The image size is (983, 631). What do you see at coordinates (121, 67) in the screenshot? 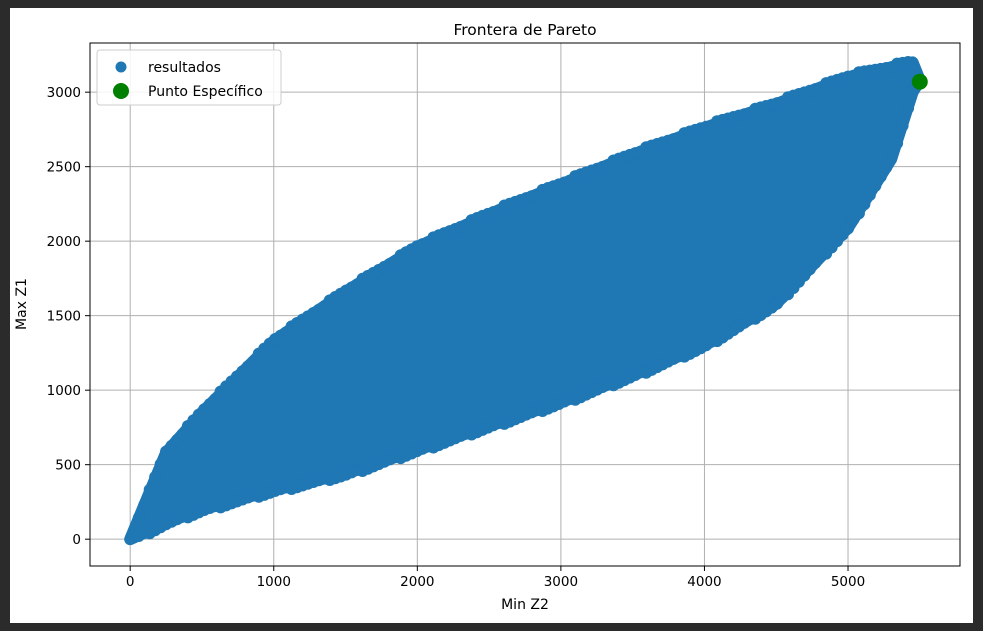
I see `legend-marker-resultados` at bounding box center [121, 67].